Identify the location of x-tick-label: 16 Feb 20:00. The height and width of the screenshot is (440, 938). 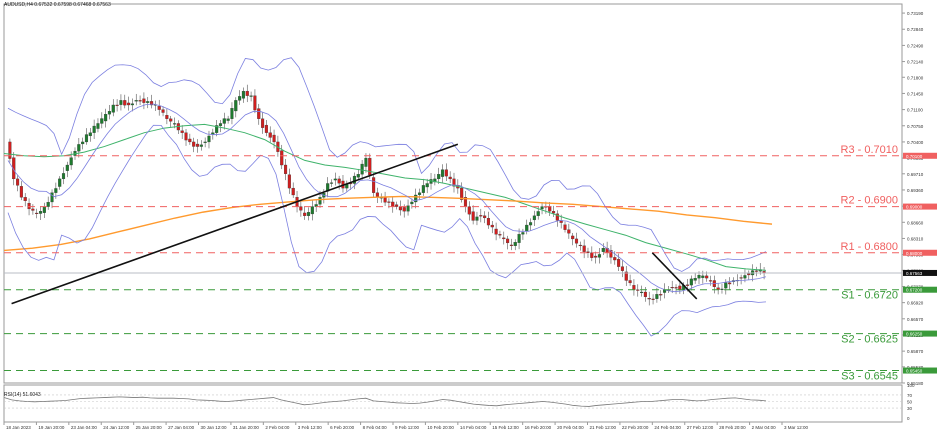
(538, 427).